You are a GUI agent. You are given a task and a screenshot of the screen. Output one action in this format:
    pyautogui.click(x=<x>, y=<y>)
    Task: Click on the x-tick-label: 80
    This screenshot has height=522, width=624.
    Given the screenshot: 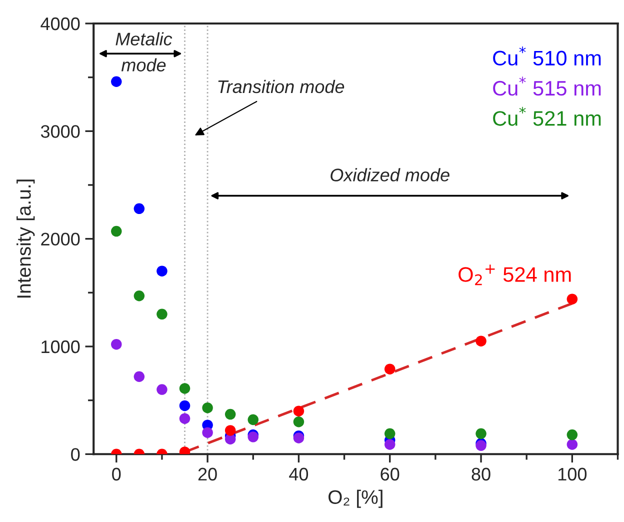 What is the action you would take?
    pyautogui.click(x=481, y=474)
    